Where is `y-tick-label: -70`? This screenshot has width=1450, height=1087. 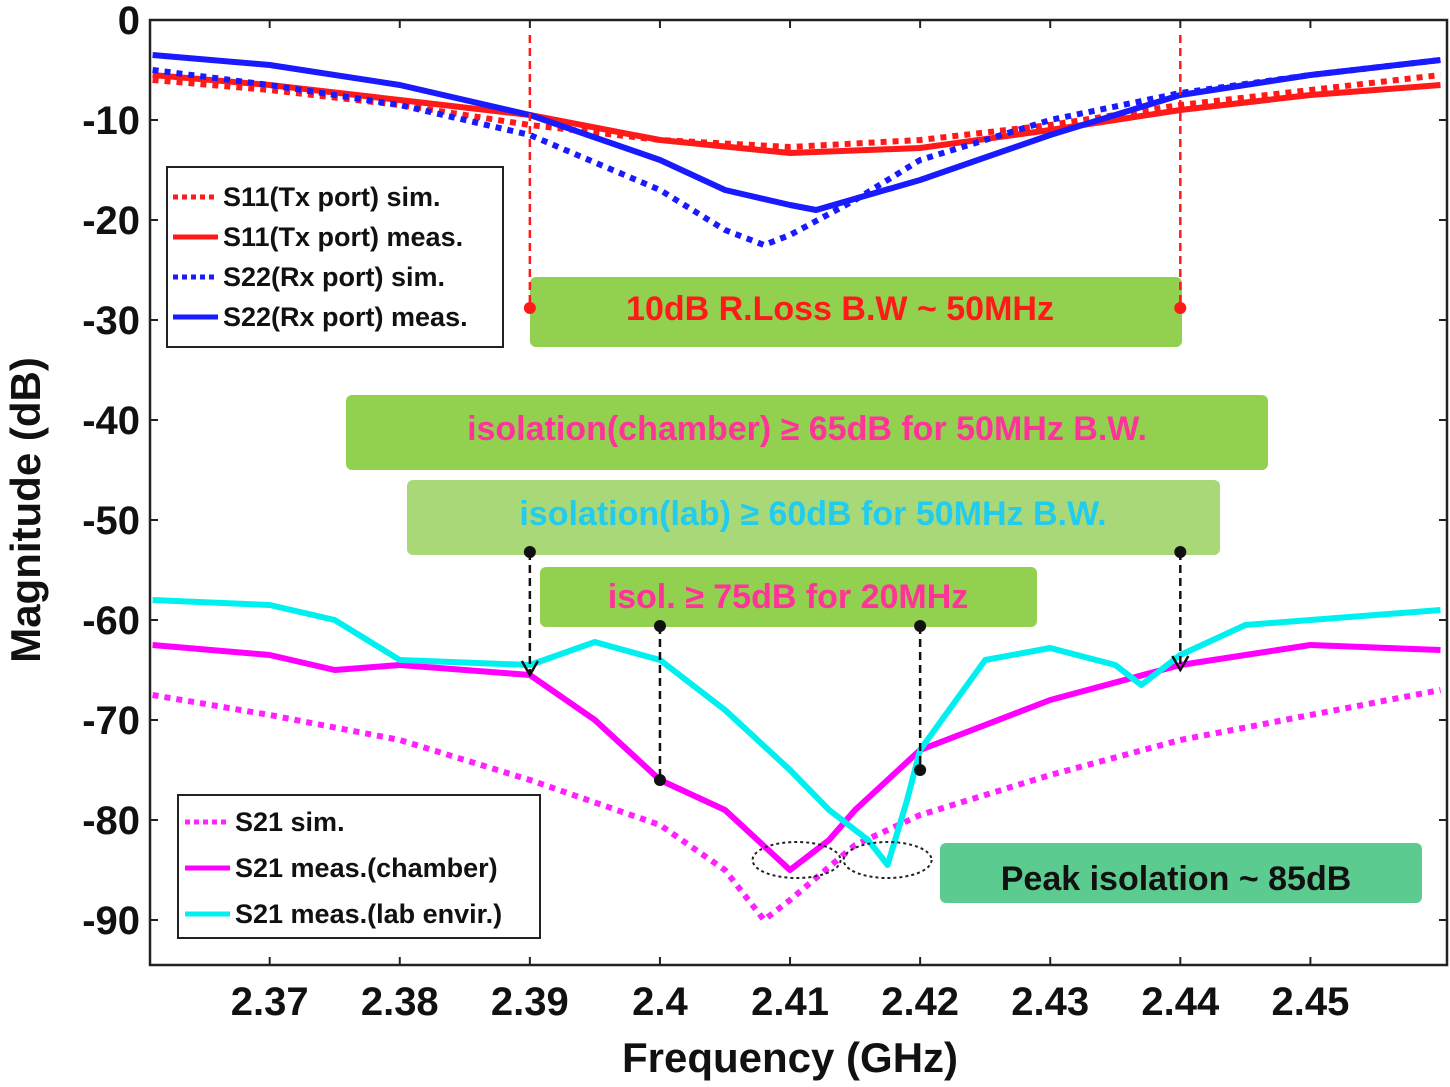
y-tick-label: -70 is located at coordinates (111, 721).